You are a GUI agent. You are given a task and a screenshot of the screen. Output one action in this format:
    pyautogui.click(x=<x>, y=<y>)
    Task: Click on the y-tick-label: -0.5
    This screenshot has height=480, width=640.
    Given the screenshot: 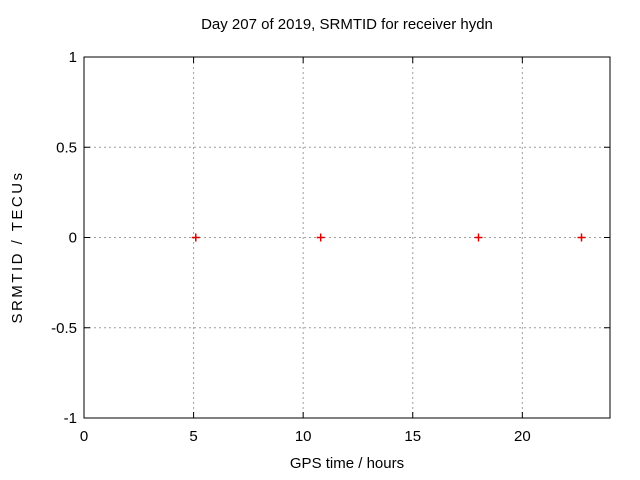 What is the action you would take?
    pyautogui.click(x=64, y=328)
    